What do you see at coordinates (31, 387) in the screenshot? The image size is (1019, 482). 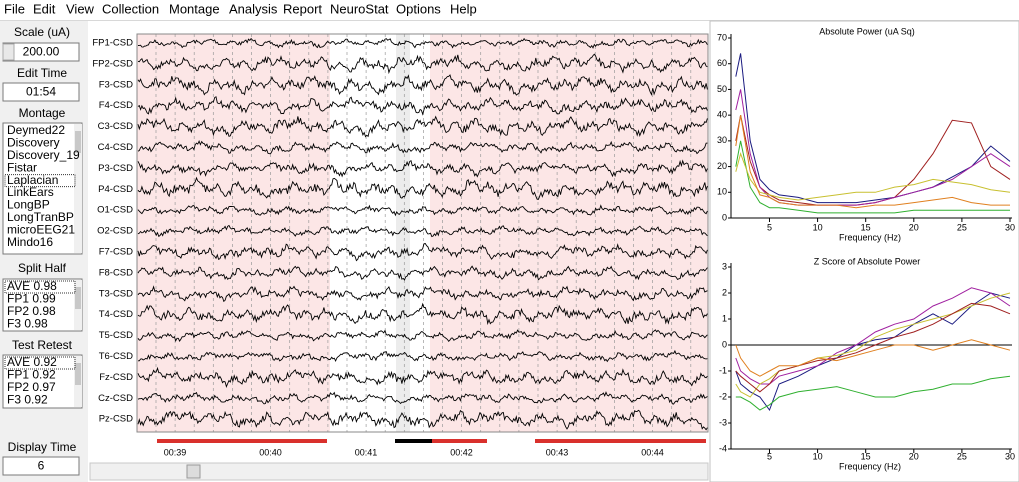 I see `test-retest-item: FP2 0.97` at bounding box center [31, 387].